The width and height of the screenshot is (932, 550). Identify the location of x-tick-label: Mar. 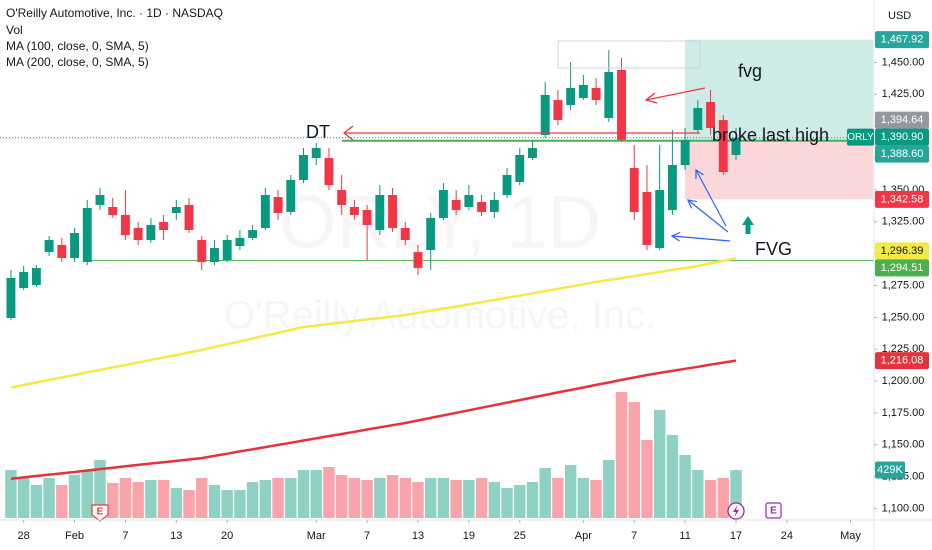
(316, 536).